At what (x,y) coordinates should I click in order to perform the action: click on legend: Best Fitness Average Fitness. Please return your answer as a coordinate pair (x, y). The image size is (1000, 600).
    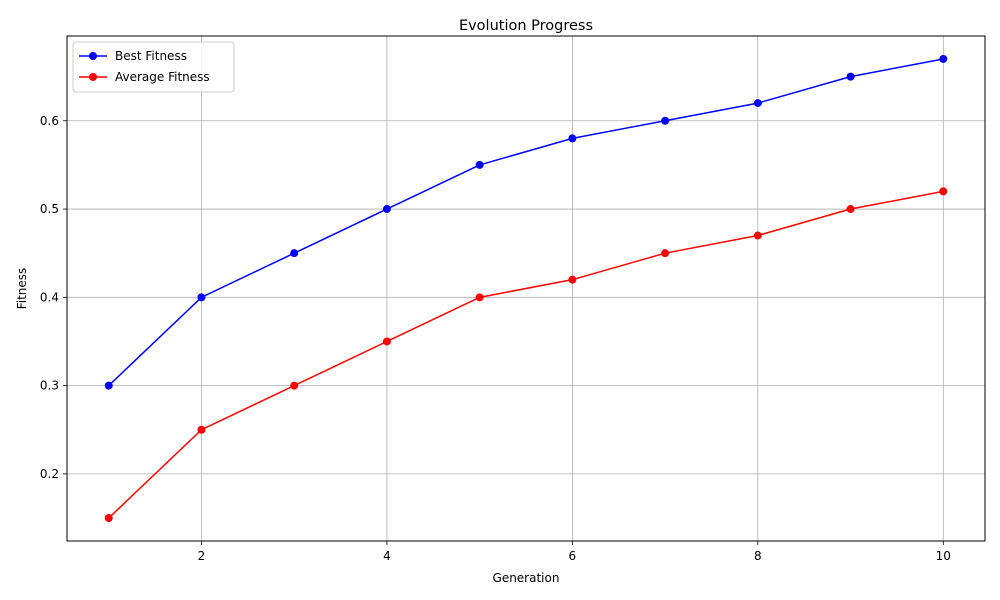
    Looking at the image, I should click on (153, 67).